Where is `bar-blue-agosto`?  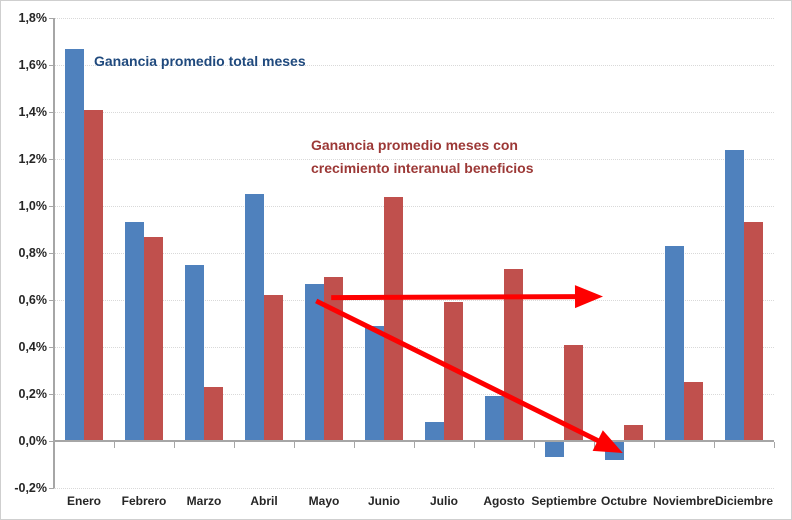 bar-blue-agosto is located at coordinates (494, 418).